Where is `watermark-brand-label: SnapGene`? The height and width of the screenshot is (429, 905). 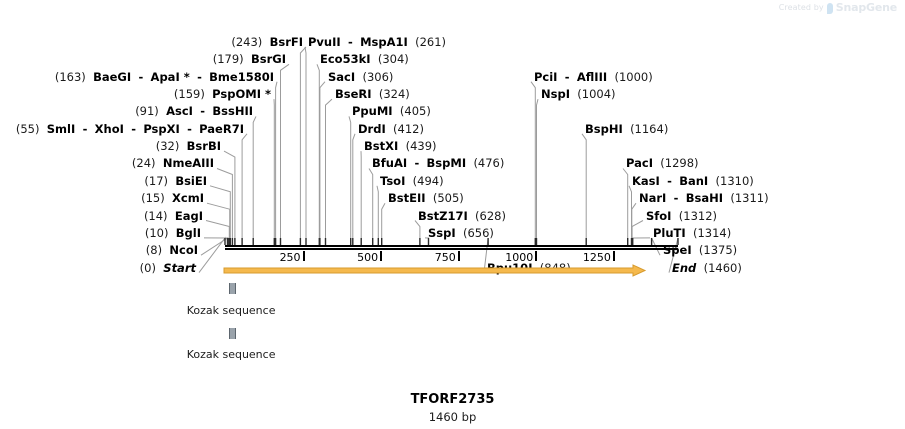
watermark-brand-label: SnapGene is located at coordinates (866, 7).